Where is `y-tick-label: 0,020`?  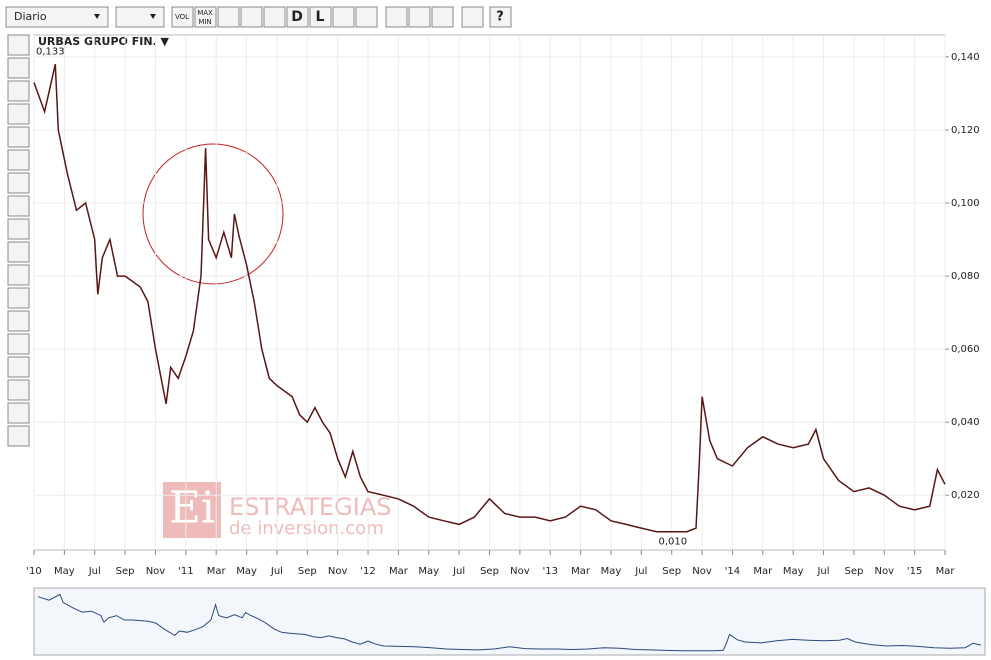 y-tick-label: 0,020 is located at coordinates (965, 495).